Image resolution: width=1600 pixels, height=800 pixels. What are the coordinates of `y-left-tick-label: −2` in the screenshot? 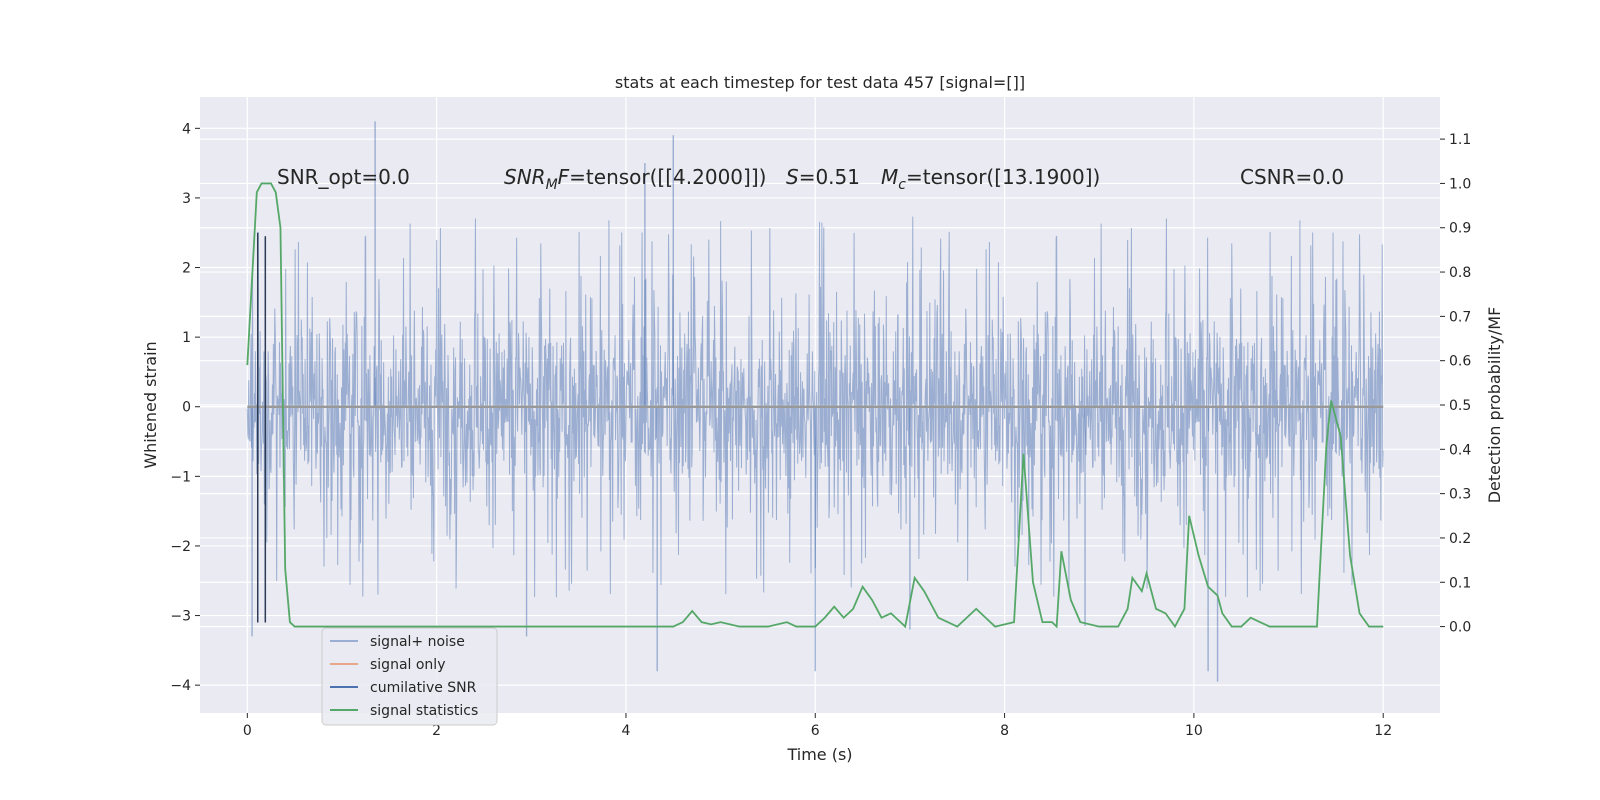 It's located at (180, 547).